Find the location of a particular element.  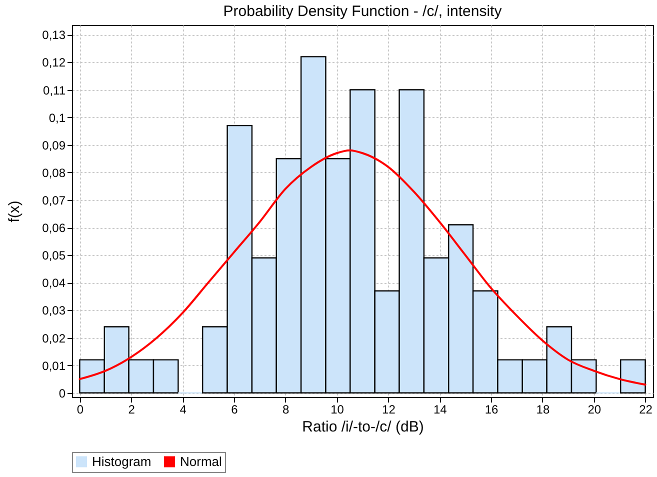

legend-label: Normal is located at coordinates (201, 461).